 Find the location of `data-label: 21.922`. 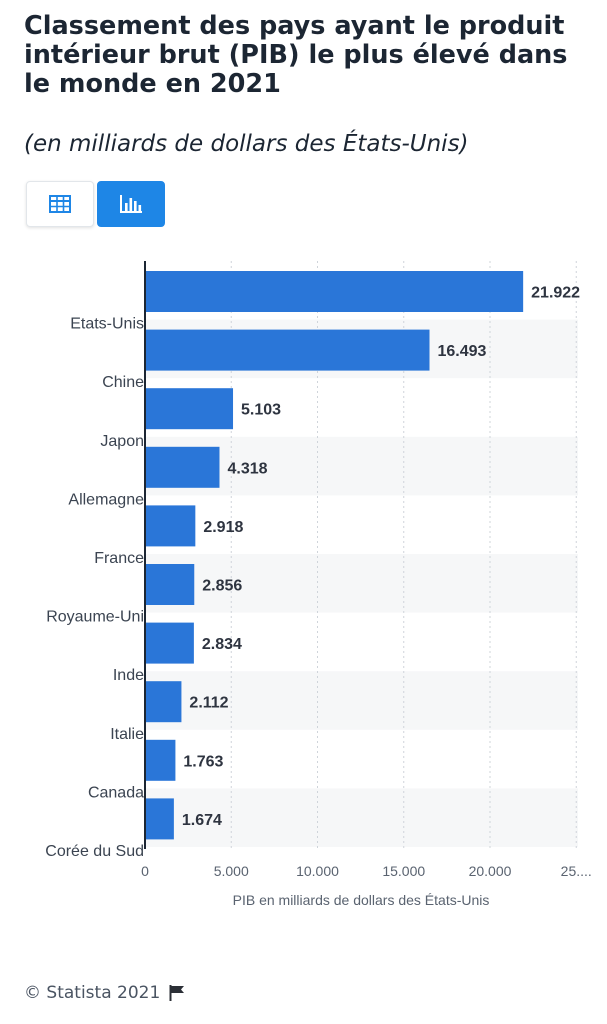

data-label: 21.922 is located at coordinates (555, 293).